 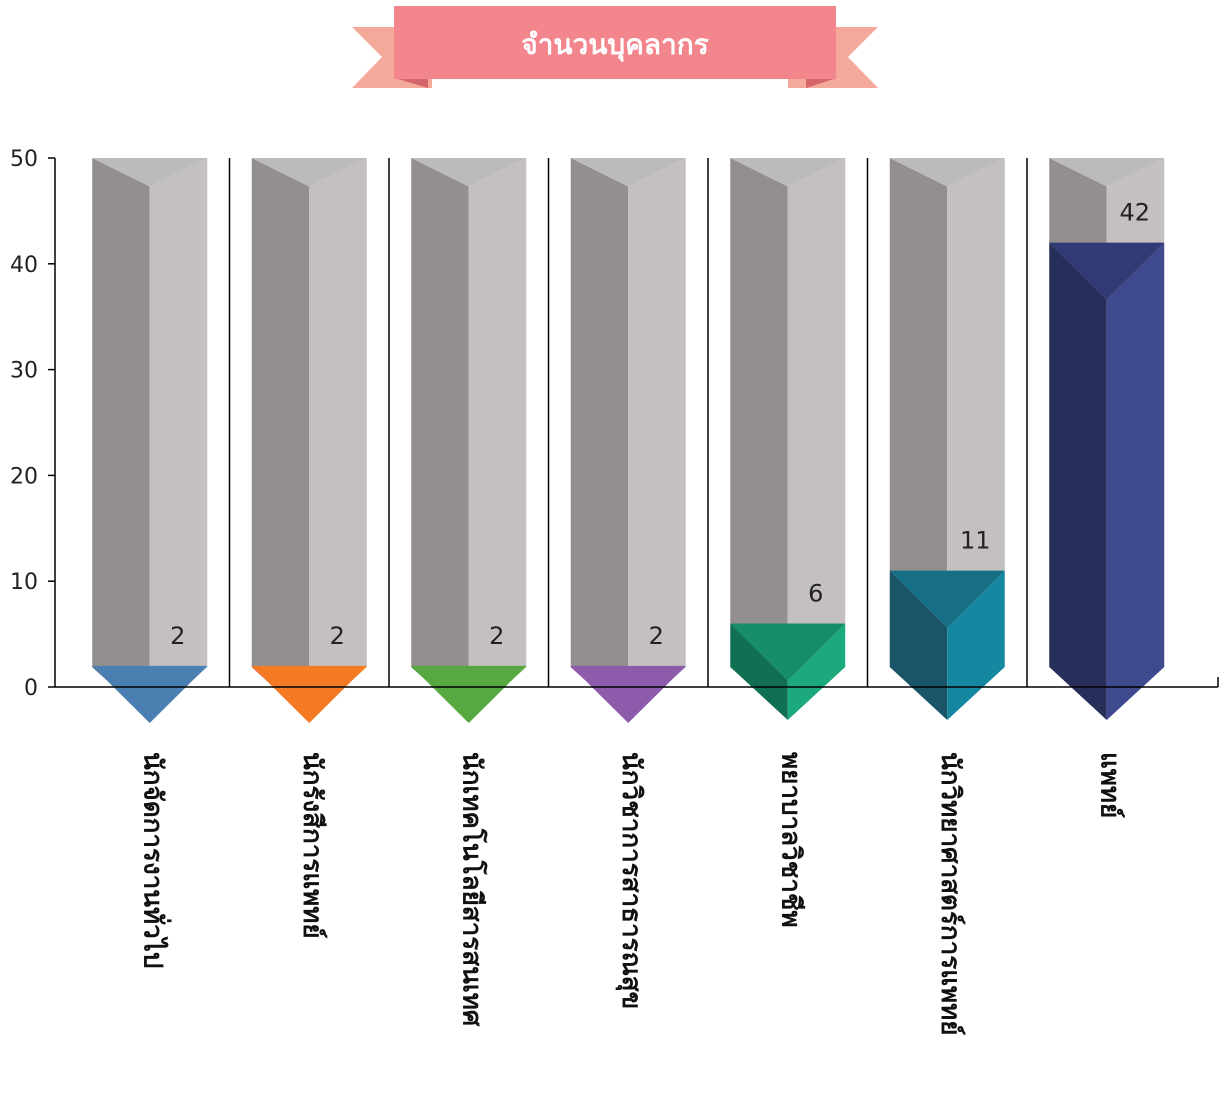 What do you see at coordinates (1109, 785) in the screenshot?
I see `category-label: แพทย์` at bounding box center [1109, 785].